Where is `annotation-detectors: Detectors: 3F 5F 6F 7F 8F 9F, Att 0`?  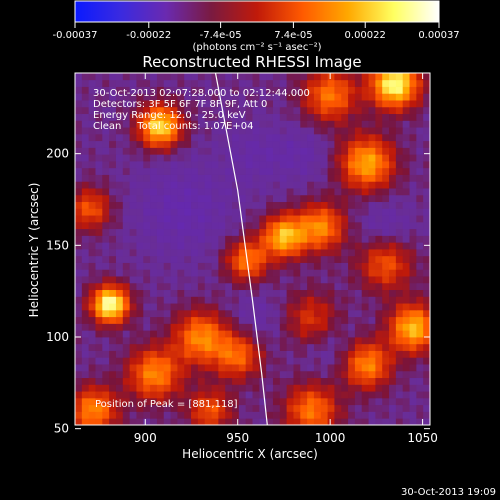
annotation-detectors: Detectors: 3F 5F 6F 7F 8F 9F, Att 0 is located at coordinates (180, 104).